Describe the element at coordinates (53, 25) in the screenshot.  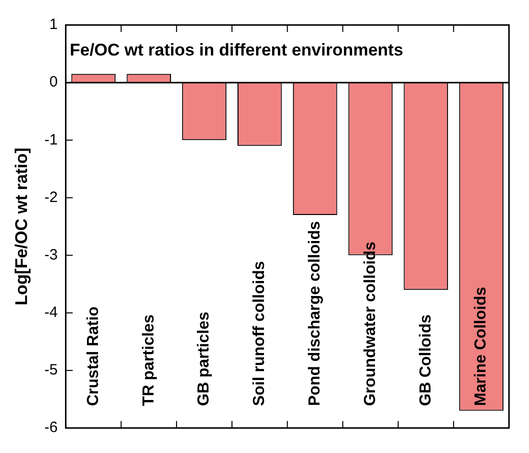
I see `y-tick-label: 1` at that location.